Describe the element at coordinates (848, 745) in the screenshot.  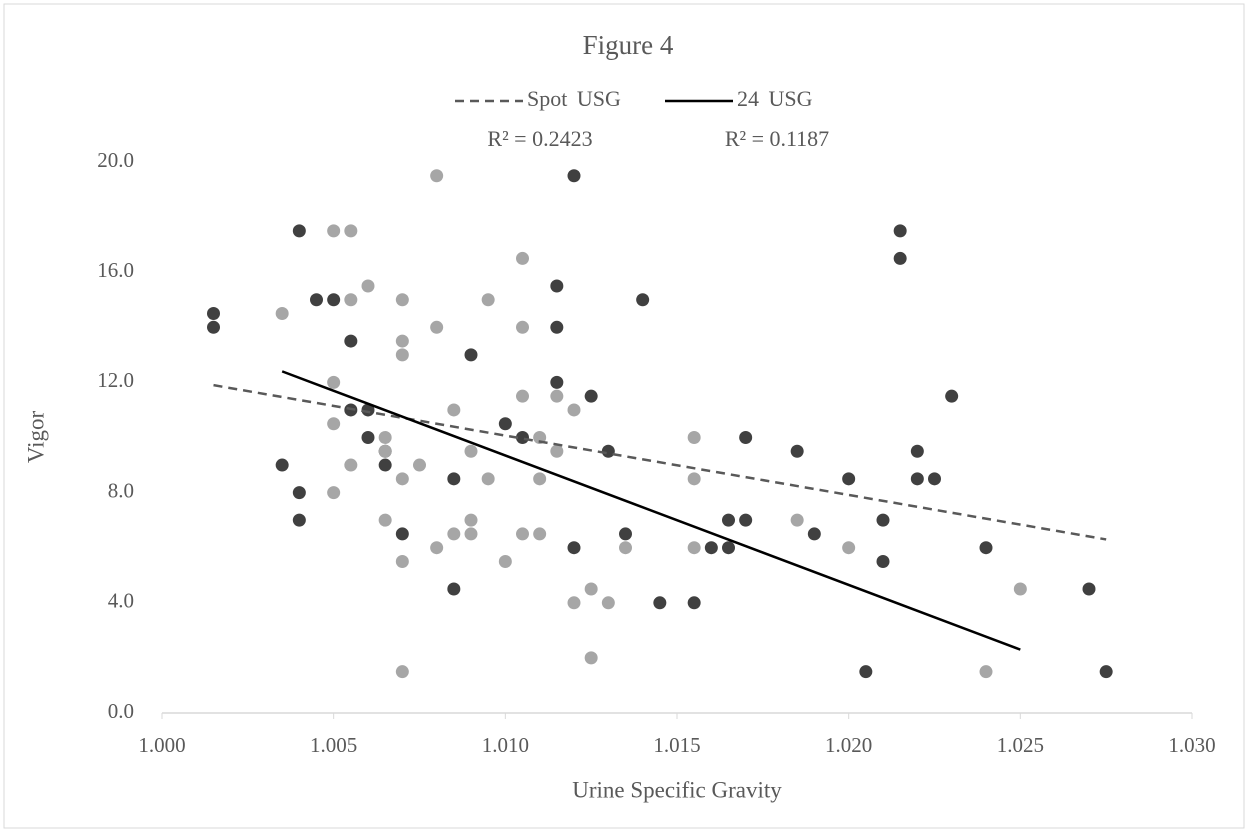
I see `x-tick-label: 1.020` at that location.